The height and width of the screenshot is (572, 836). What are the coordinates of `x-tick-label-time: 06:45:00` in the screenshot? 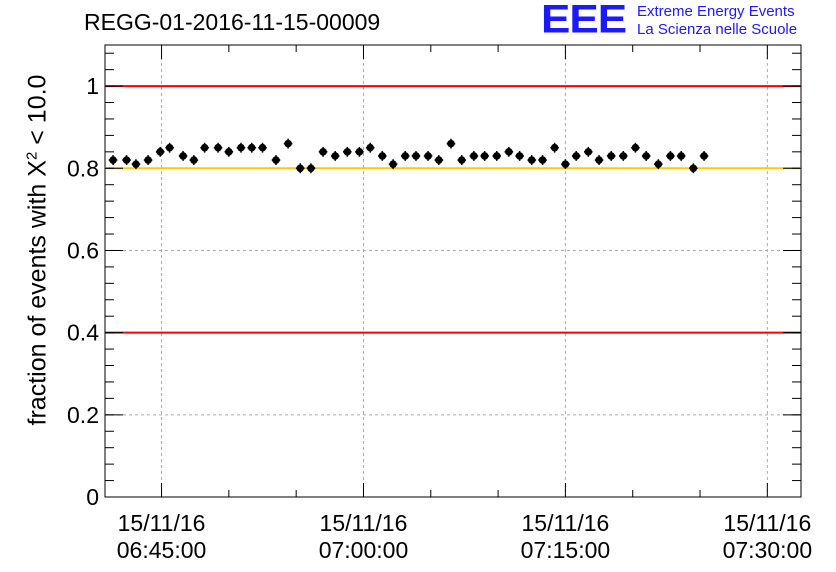 It's located at (162, 550).